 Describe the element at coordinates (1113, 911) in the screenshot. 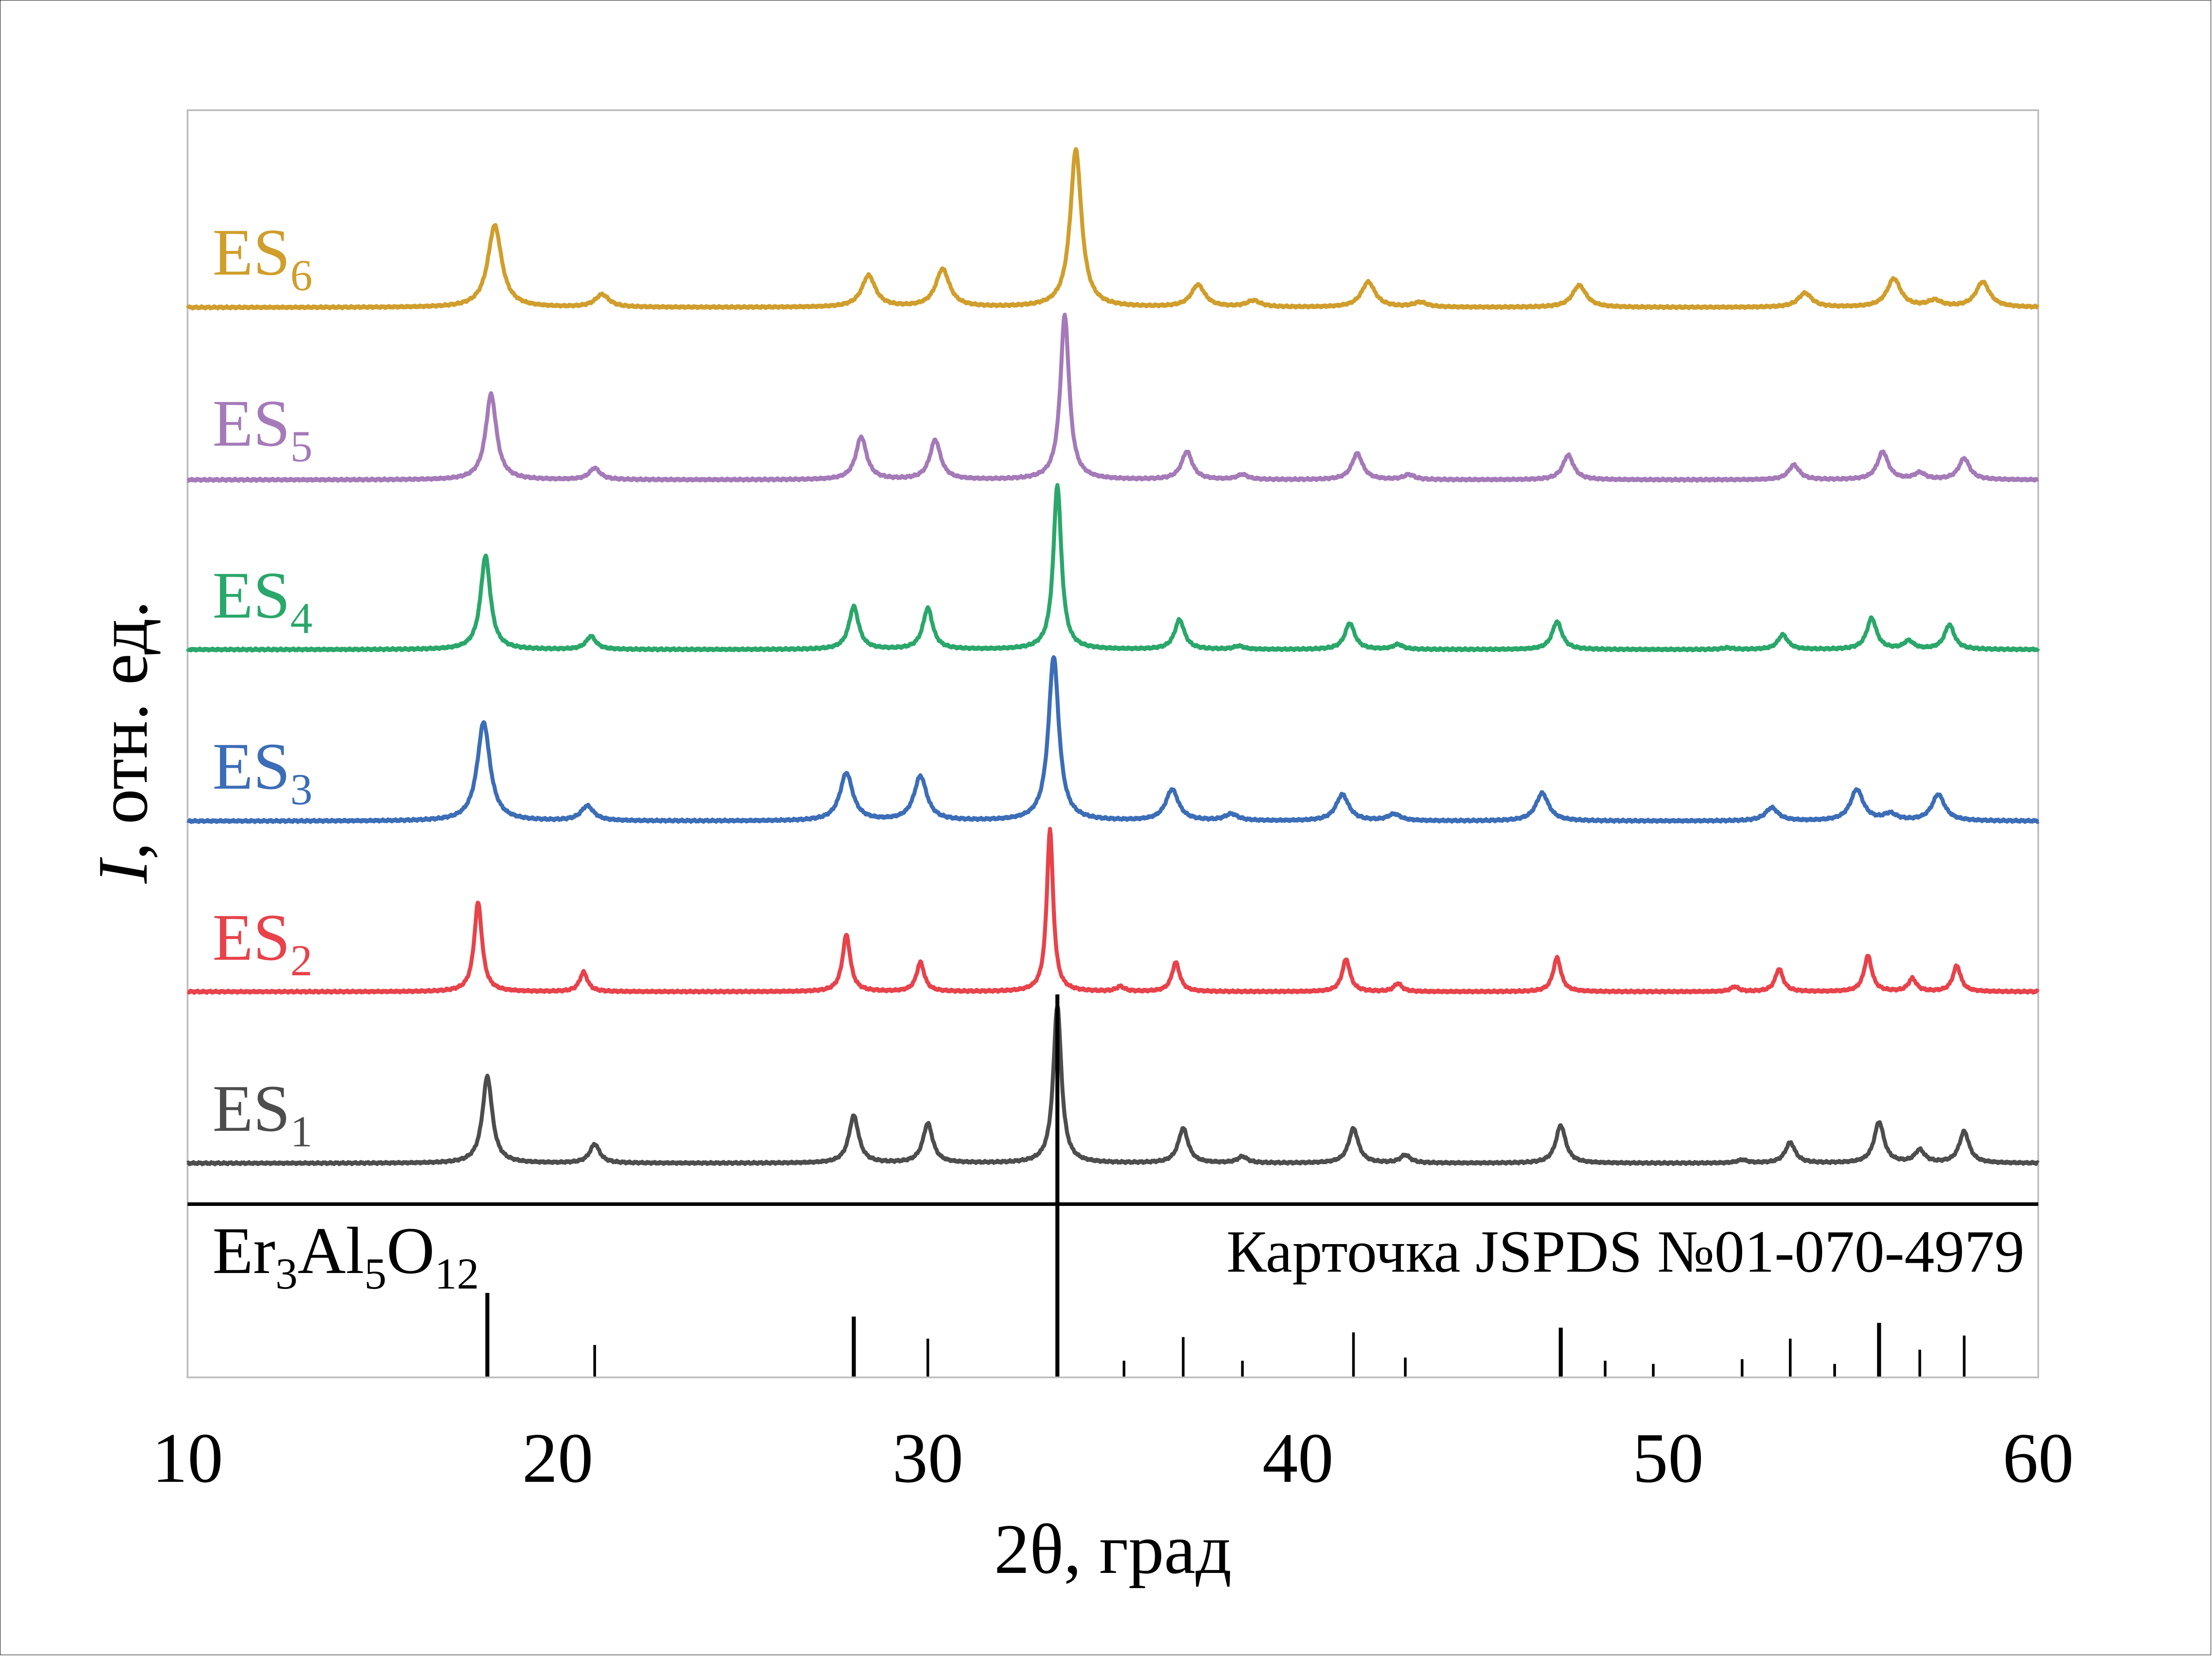

I see `trace-es2` at that location.